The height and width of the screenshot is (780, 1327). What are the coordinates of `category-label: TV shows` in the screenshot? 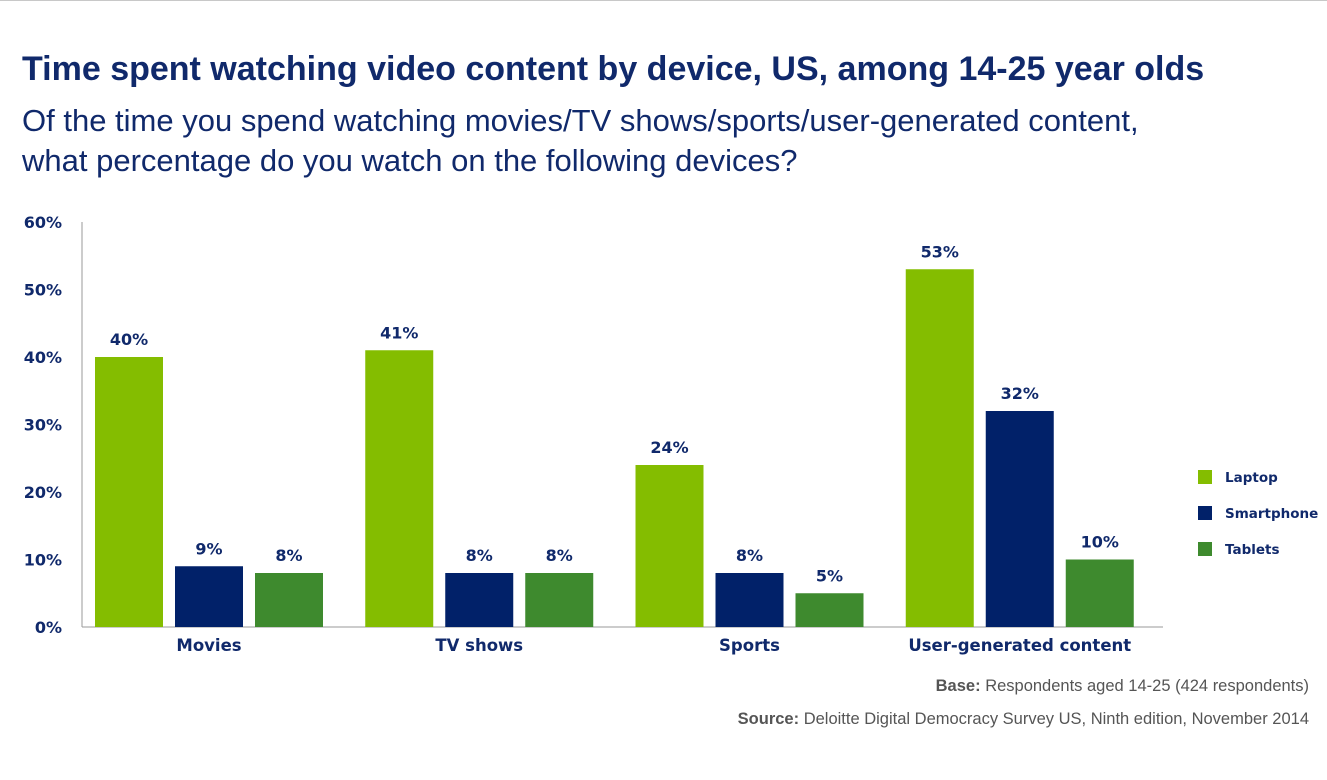 It's located at (479, 645).